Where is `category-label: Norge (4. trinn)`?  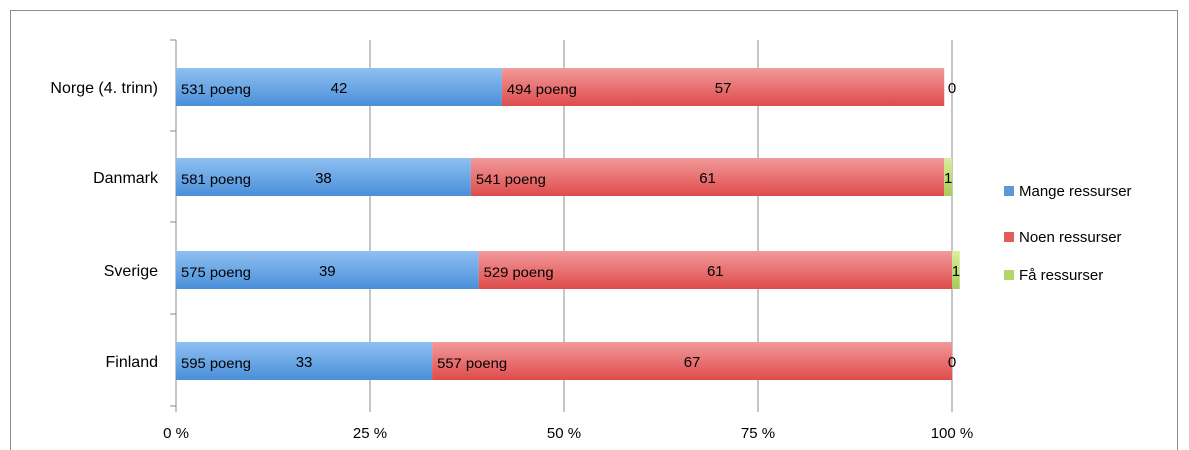
category-label: Norge (4. trinn) is located at coordinates (104, 88).